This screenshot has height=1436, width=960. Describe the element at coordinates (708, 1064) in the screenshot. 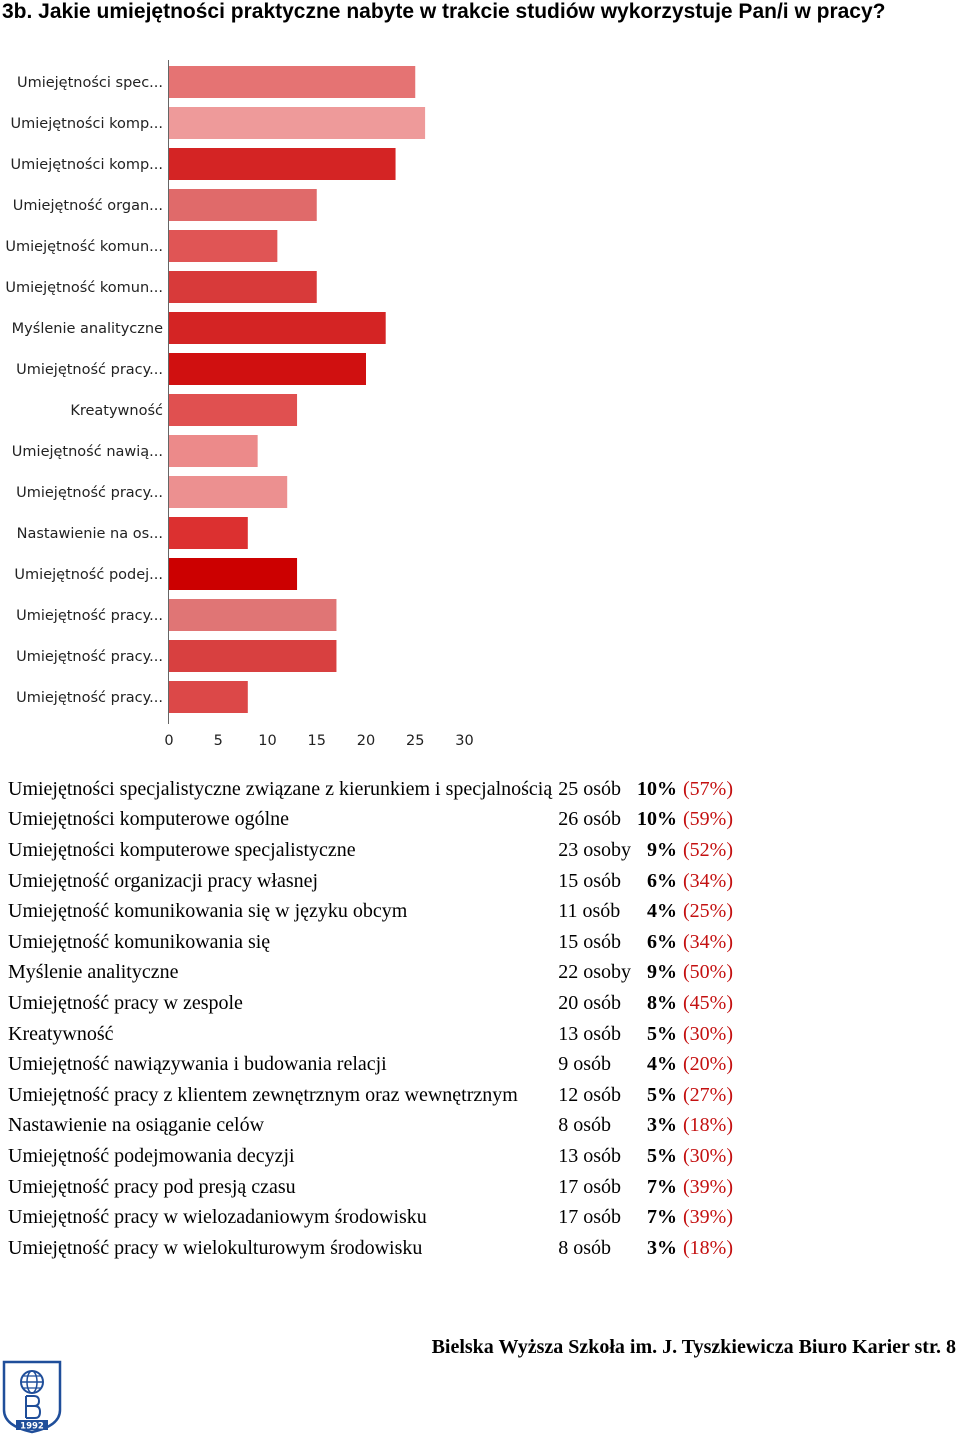

I see `row-share: (20%)` at that location.